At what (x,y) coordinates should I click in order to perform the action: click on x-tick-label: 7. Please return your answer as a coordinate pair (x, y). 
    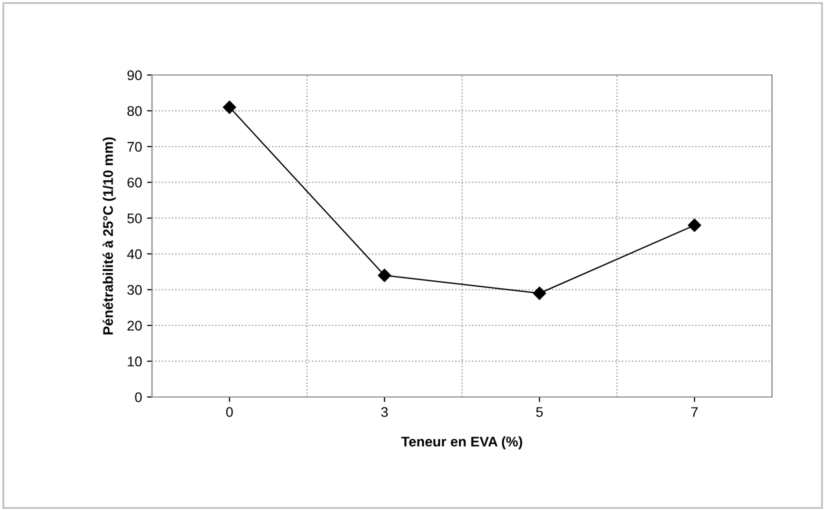
    Looking at the image, I should click on (694, 412).